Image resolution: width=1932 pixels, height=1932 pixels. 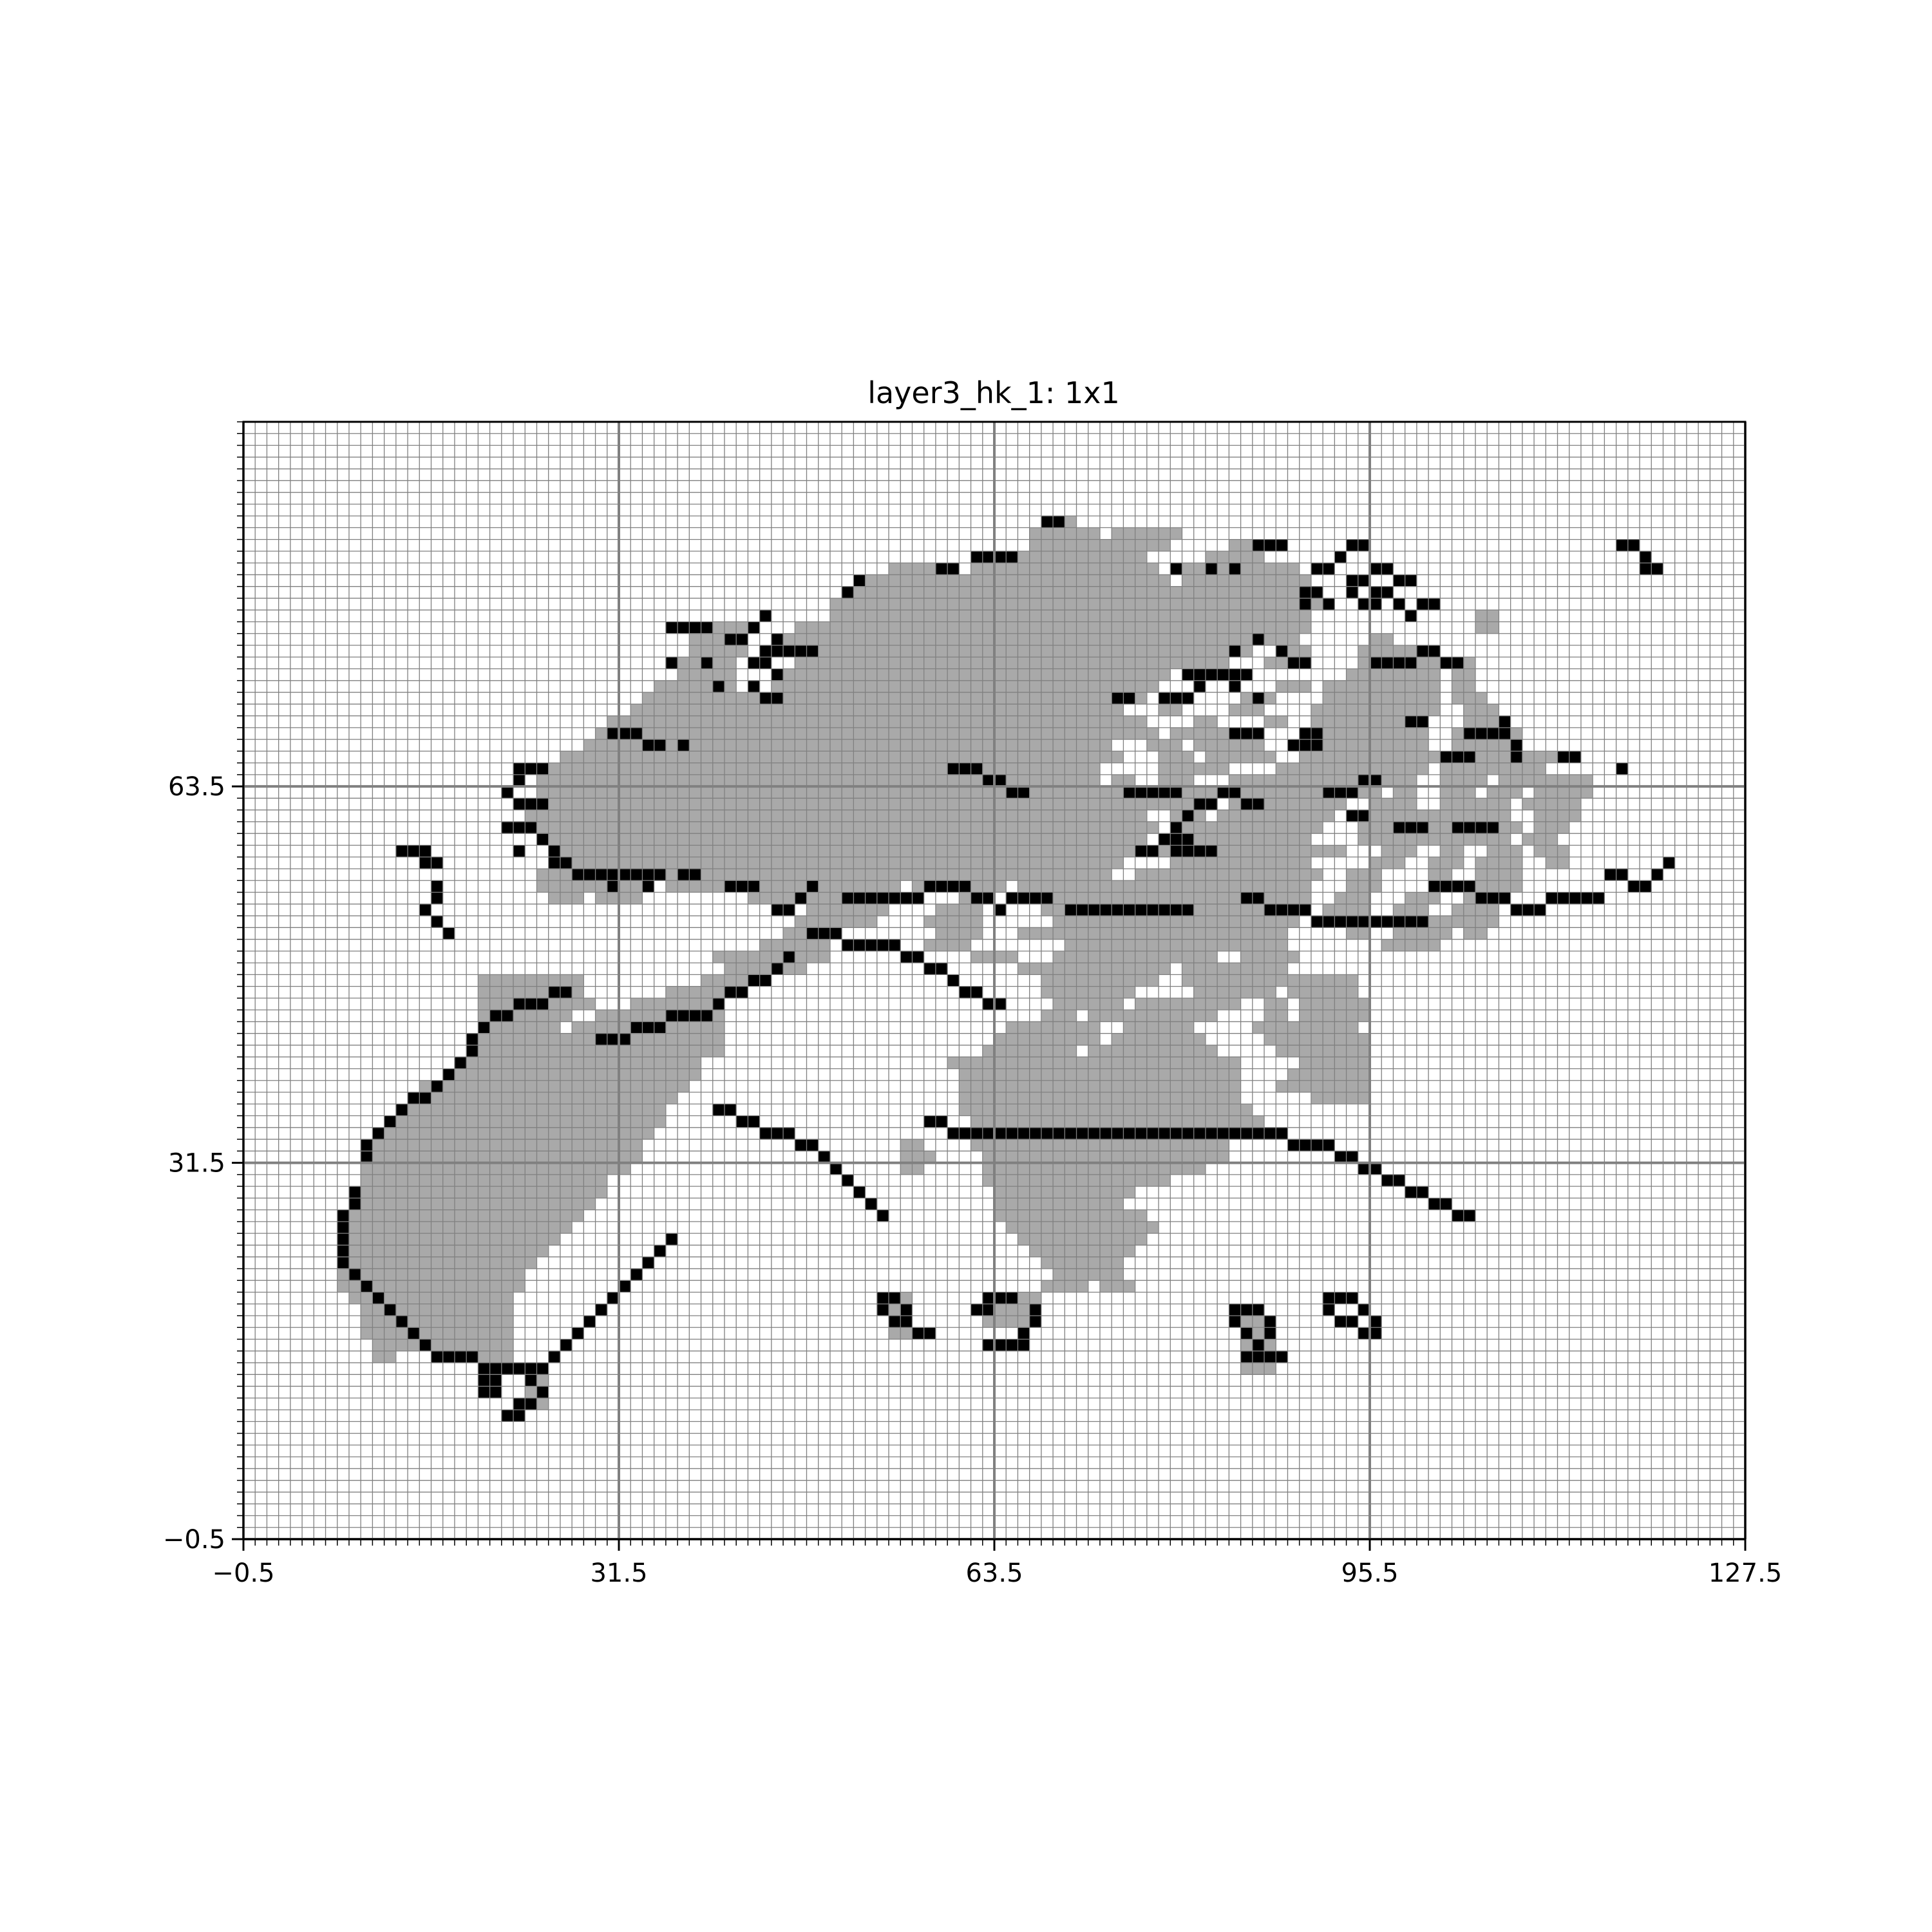 What do you see at coordinates (1746, 1573) in the screenshot?
I see `x-tick-label: 127.5` at bounding box center [1746, 1573].